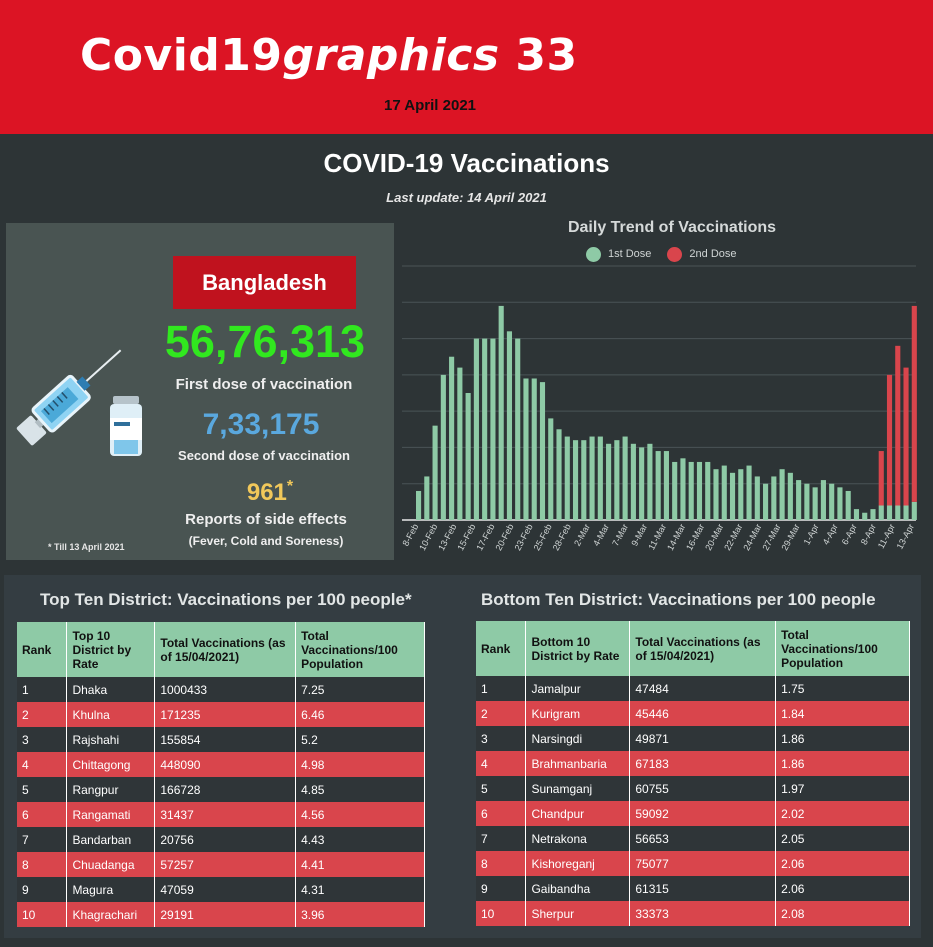 This screenshot has height=947, width=933. What do you see at coordinates (693, 913) in the screenshot?
I see `table-row: 10 Sherpur 33373 2.08` at bounding box center [693, 913].